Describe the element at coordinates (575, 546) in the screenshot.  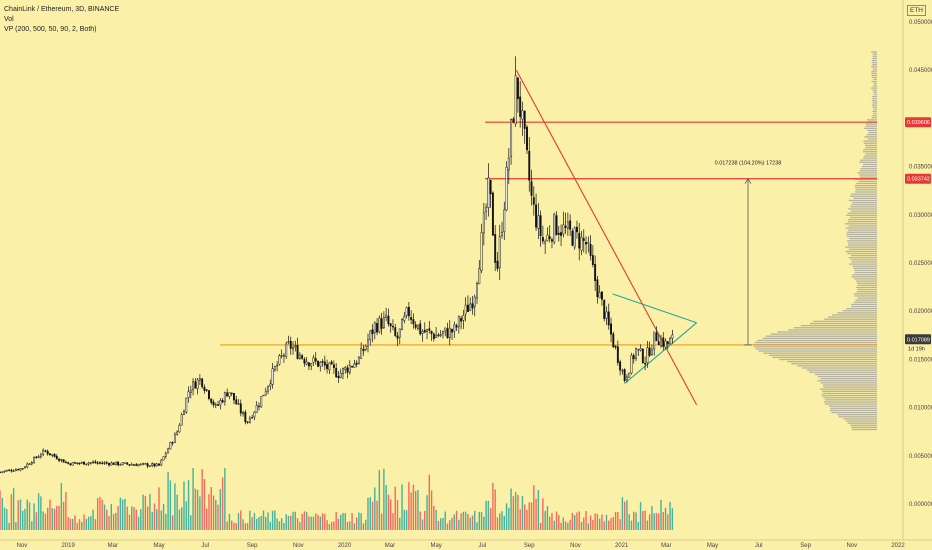
I see `time-tick-label: Nov` at that location.